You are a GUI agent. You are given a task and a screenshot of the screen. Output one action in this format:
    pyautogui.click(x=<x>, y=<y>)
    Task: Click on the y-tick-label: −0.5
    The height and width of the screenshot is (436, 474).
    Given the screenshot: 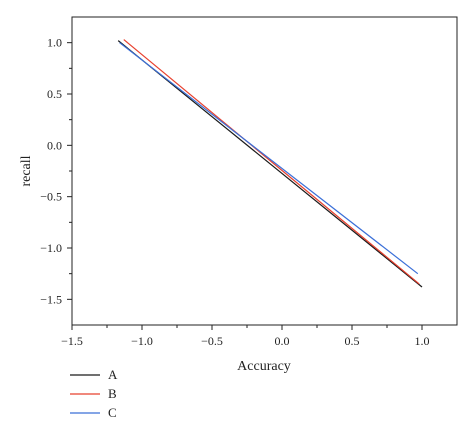 What is the action you would take?
    pyautogui.click(x=51, y=197)
    